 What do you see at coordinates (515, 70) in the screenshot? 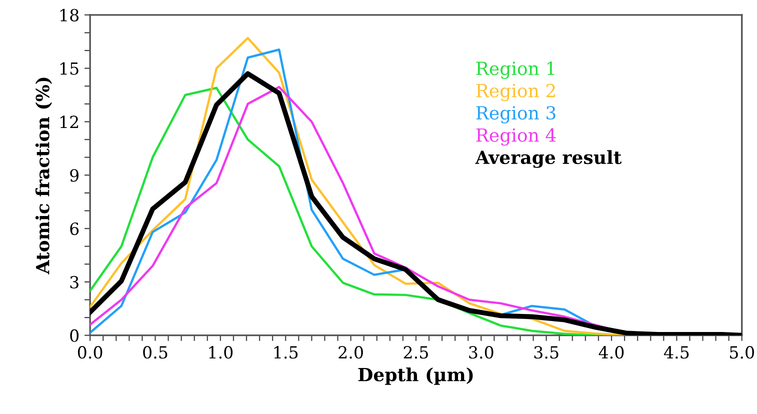
I see `text: Region 1` at bounding box center [515, 70].